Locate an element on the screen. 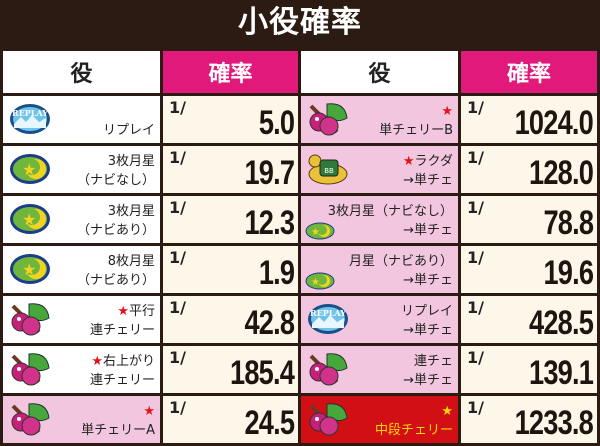  symbol-label: 月星（ナビあり） →単チェ is located at coordinates (401, 271).